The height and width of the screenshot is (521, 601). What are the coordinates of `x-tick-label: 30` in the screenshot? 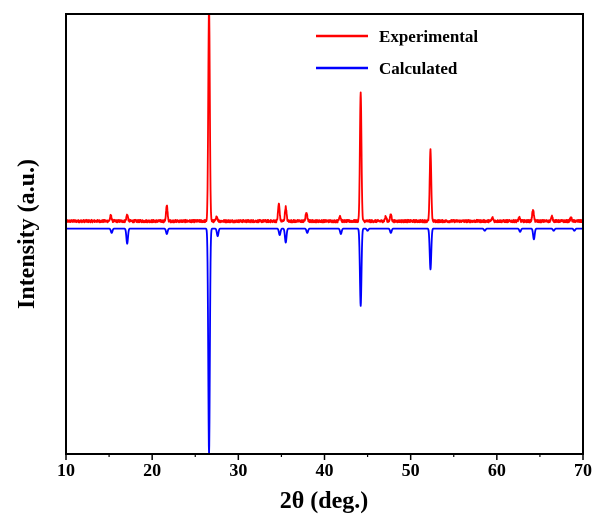 It's located at (238, 470).